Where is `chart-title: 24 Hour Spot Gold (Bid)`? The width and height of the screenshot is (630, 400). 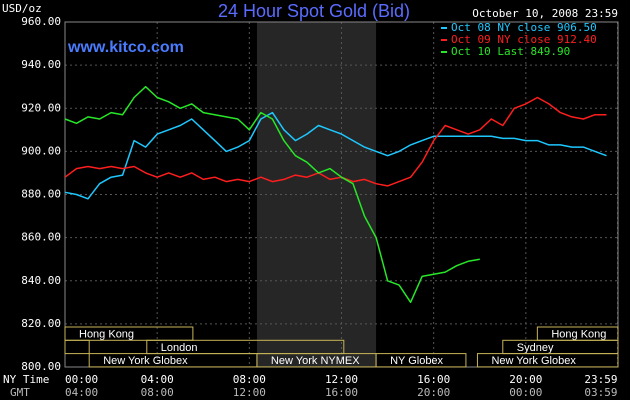 chart-title: 24 Hour Spot Gold (Bid) is located at coordinates (314, 11).